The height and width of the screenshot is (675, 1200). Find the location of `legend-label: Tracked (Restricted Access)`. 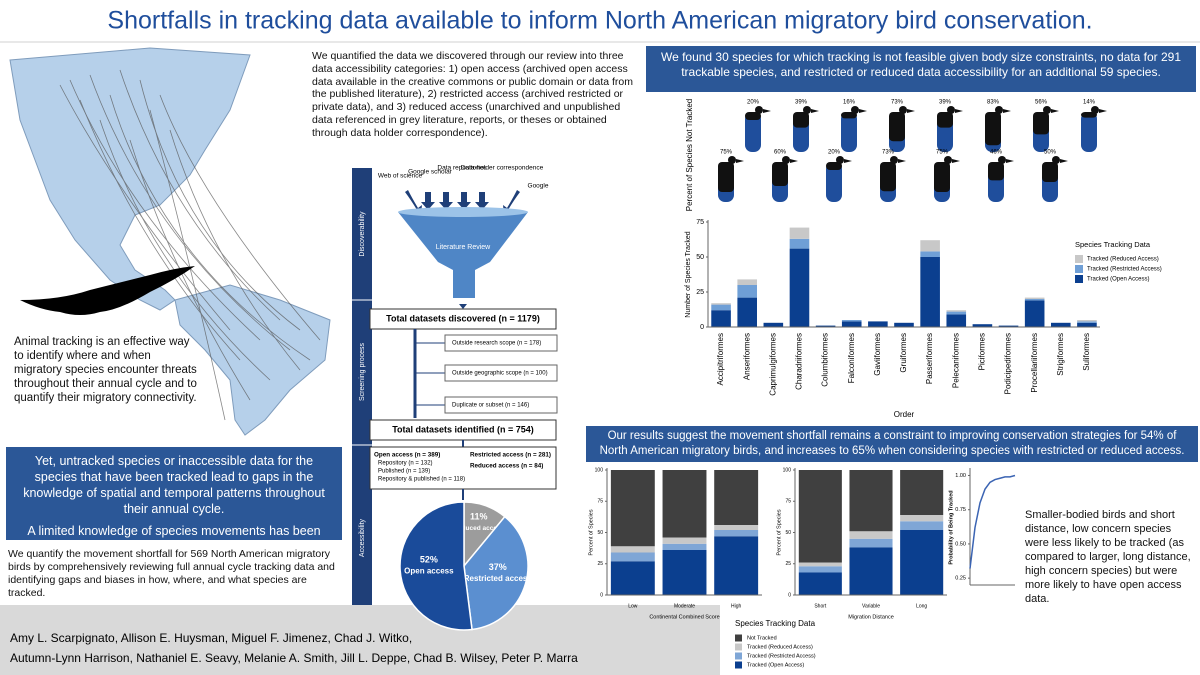

legend-label: Tracked (Restricted Access) is located at coordinates (781, 656).